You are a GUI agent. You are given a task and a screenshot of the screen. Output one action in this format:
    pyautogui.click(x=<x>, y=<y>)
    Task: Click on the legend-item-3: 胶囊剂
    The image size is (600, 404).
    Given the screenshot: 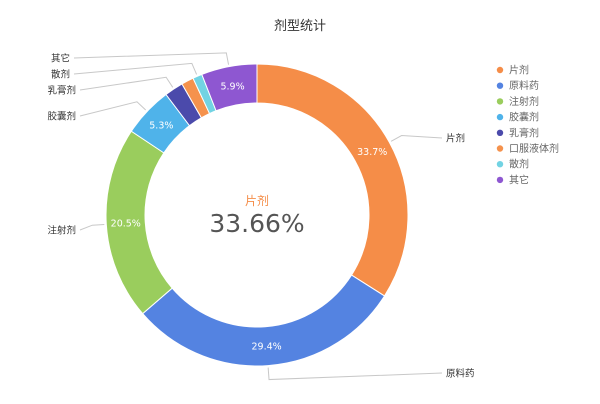 What is the action you would take?
    pyautogui.click(x=524, y=117)
    